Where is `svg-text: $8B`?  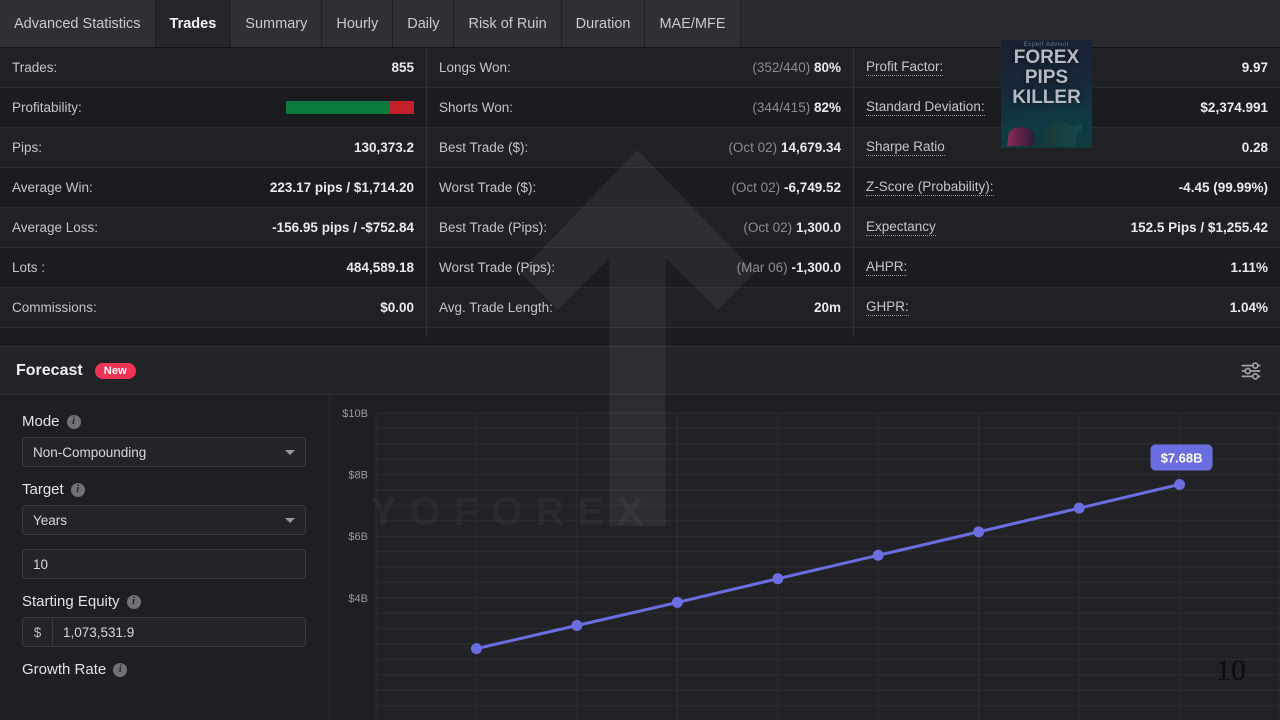 svg-text: $8B is located at coordinates (358, 476).